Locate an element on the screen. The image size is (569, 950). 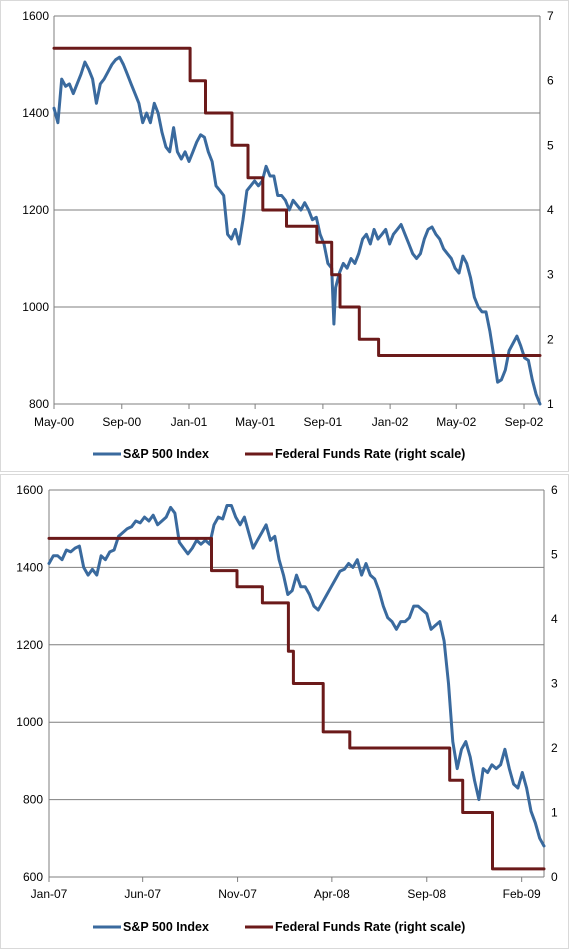
x-tick-label: Jan-02 is located at coordinates (390, 422).